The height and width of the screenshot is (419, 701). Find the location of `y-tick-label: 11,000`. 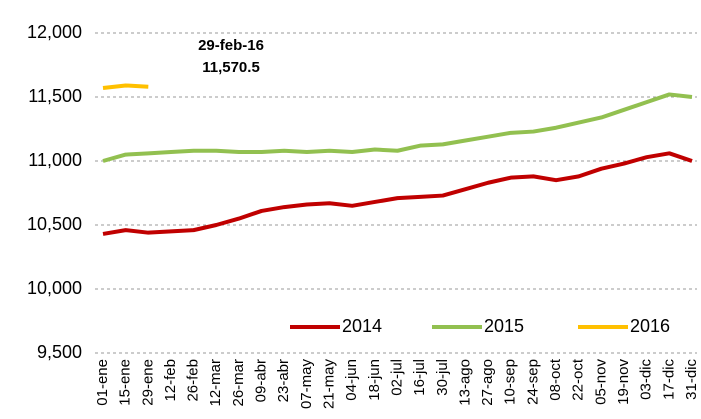

y-tick-label: 11,000 is located at coordinates (55, 160).